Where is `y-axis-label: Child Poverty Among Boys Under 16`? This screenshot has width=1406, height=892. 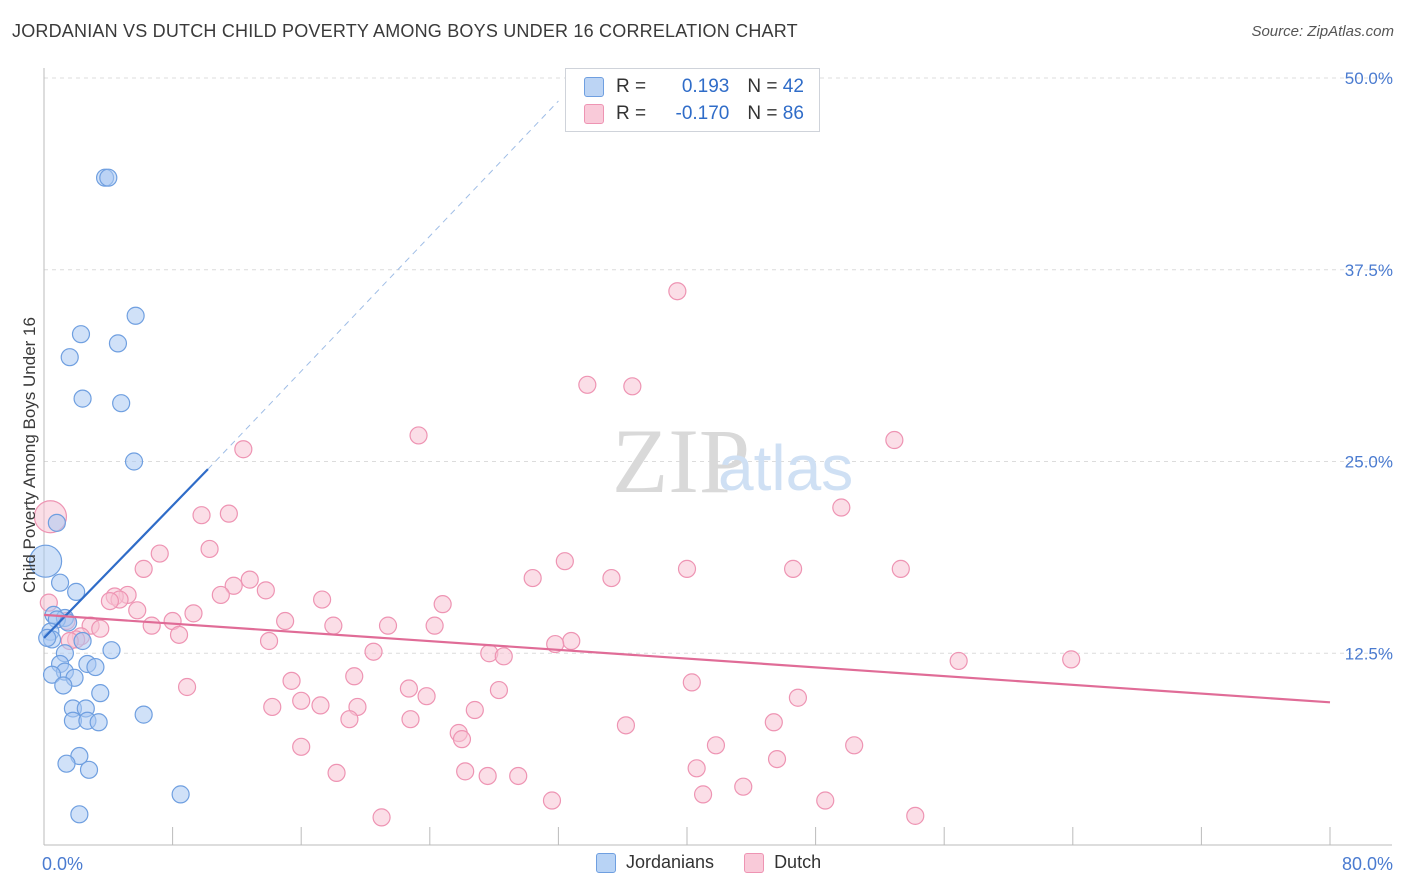 y-axis-label: Child Poverty Among Boys Under 16 is located at coordinates (29, 455).